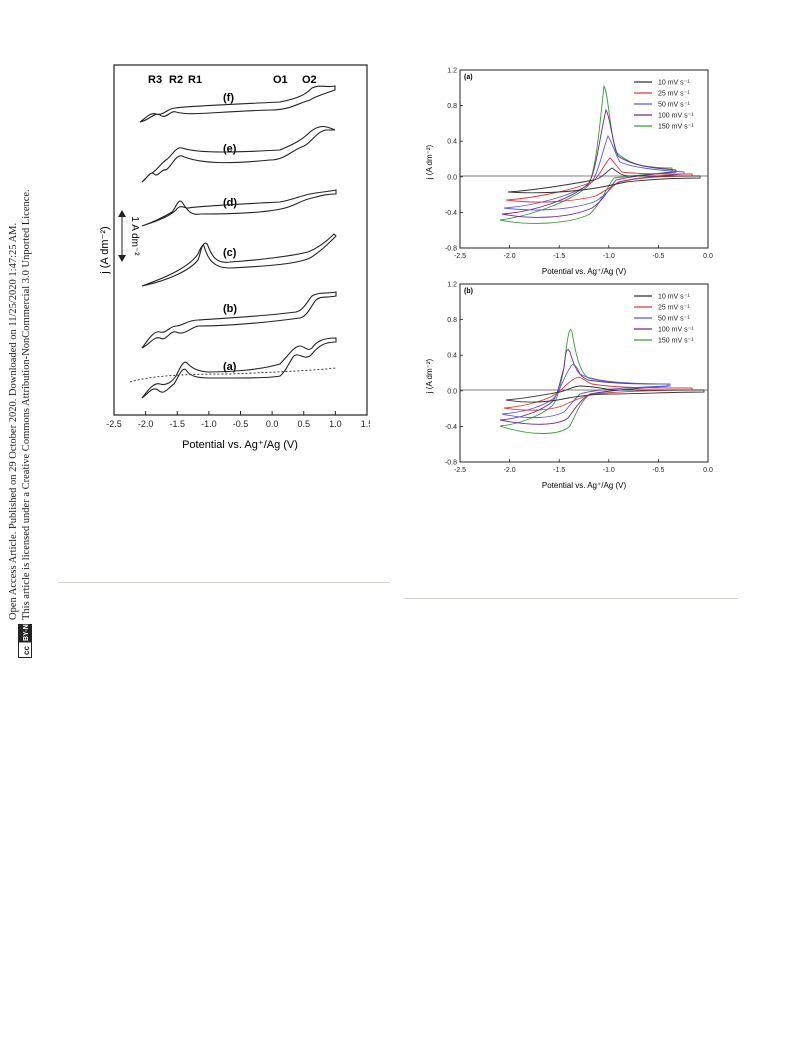 The image size is (793, 1039). I want to click on panel-a-y-tick-label: 0.4, so click(452, 142).